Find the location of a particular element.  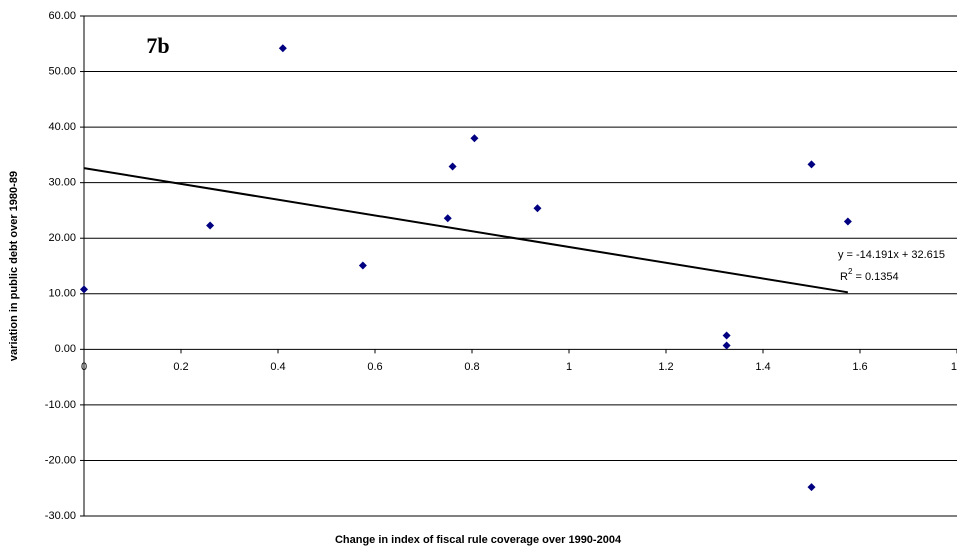

x-tick-label: 1.4 is located at coordinates (762, 367).